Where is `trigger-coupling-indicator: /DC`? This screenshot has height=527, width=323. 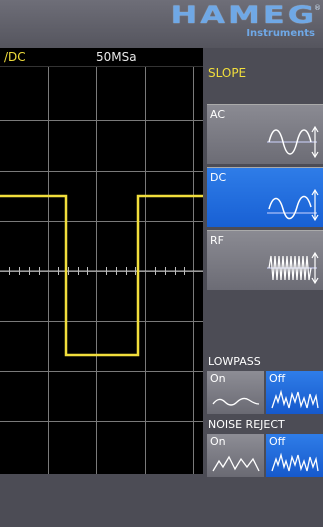 trigger-coupling-indicator: /DC is located at coordinates (15, 57).